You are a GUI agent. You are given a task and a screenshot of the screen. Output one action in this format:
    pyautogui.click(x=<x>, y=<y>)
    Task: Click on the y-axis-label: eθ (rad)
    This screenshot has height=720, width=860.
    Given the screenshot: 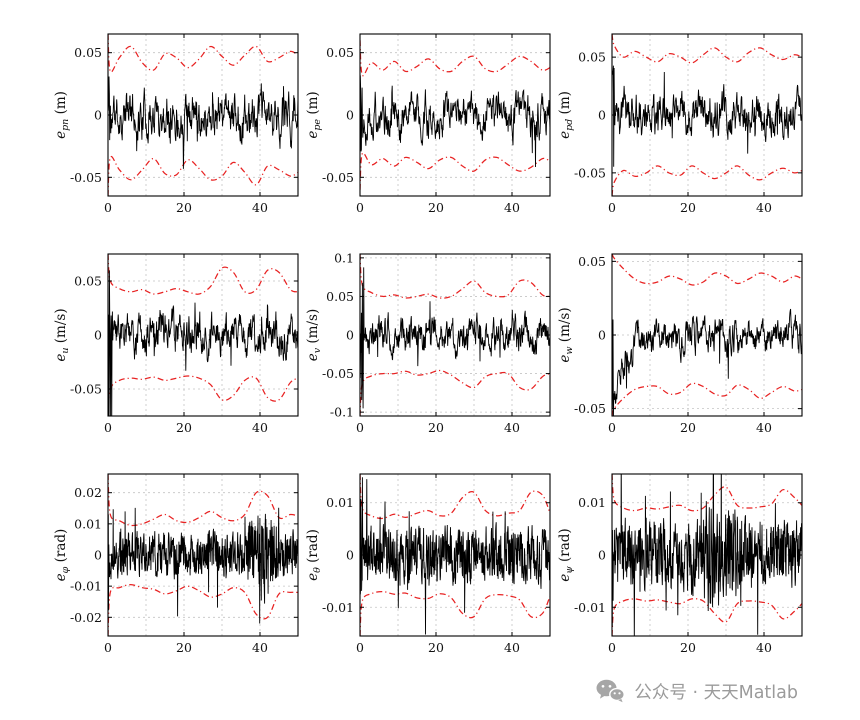 What is the action you would take?
    pyautogui.click(x=314, y=555)
    